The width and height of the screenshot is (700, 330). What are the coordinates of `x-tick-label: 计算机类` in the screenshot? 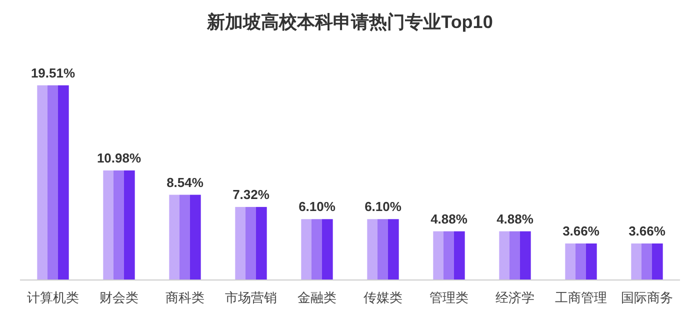 It's located at (53, 297).